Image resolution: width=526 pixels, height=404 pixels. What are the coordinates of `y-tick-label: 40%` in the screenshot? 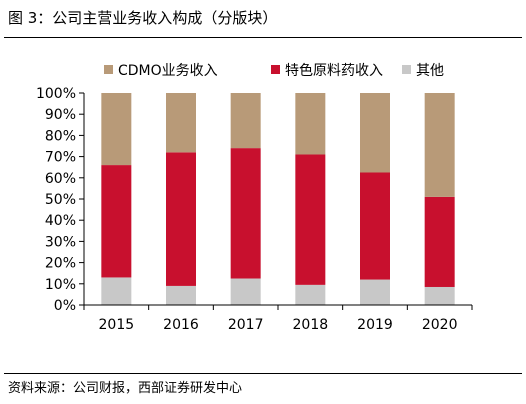 It's located at (60, 221).